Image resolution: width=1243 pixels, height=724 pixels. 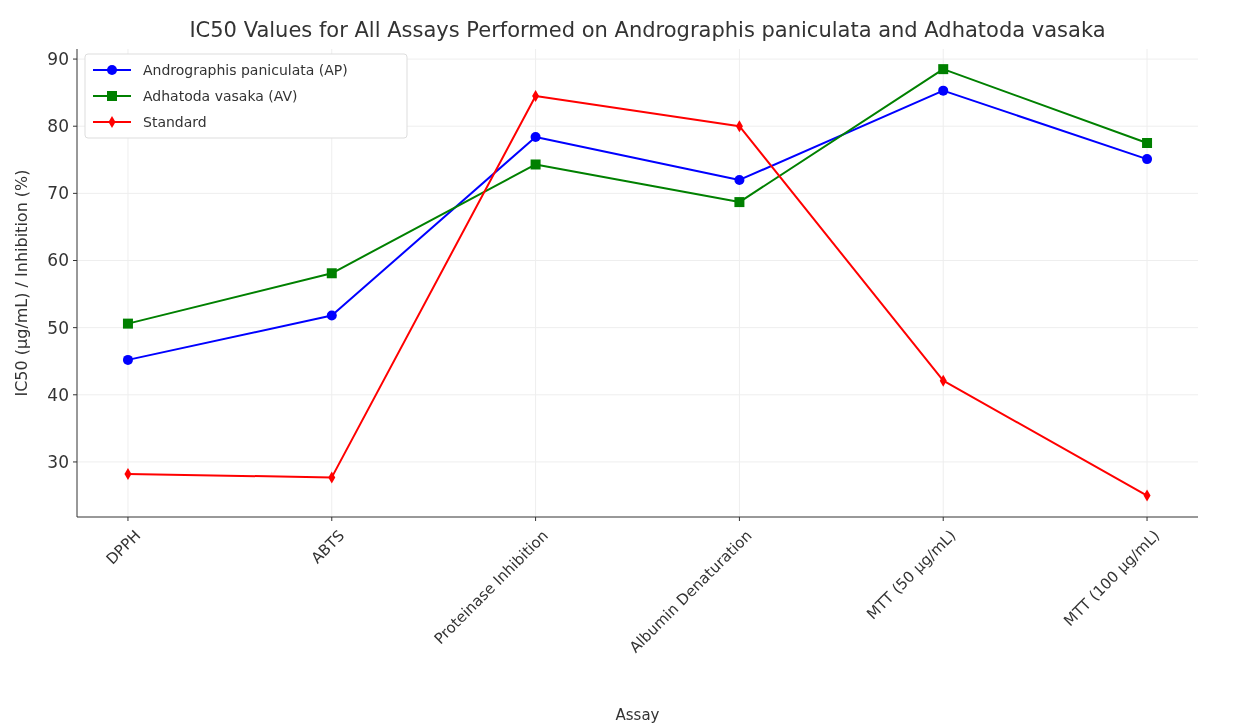 What do you see at coordinates (58, 327) in the screenshot?
I see `y-tick-label: 50` at bounding box center [58, 327].